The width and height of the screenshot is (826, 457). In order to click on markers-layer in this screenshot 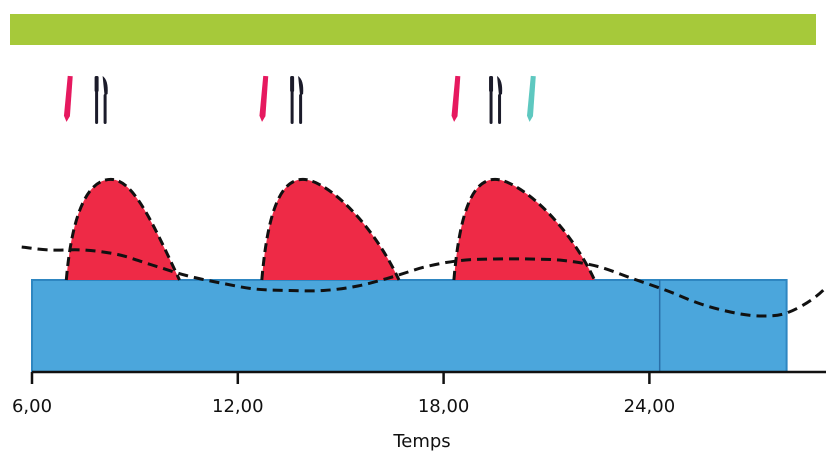, I will do `click(299, 99)`.